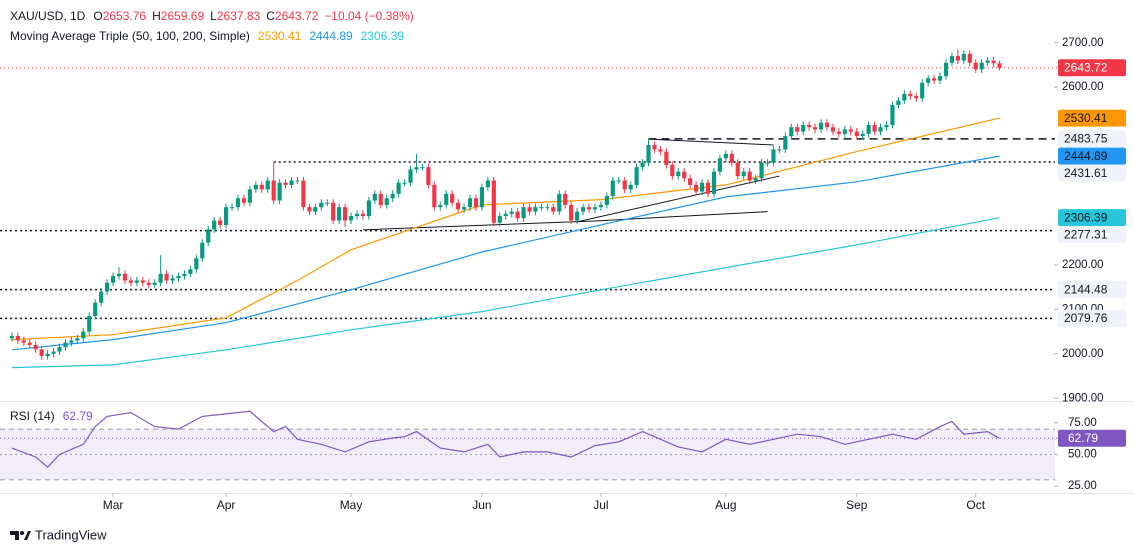  I want to click on rsi-badge, so click(1092, 438).